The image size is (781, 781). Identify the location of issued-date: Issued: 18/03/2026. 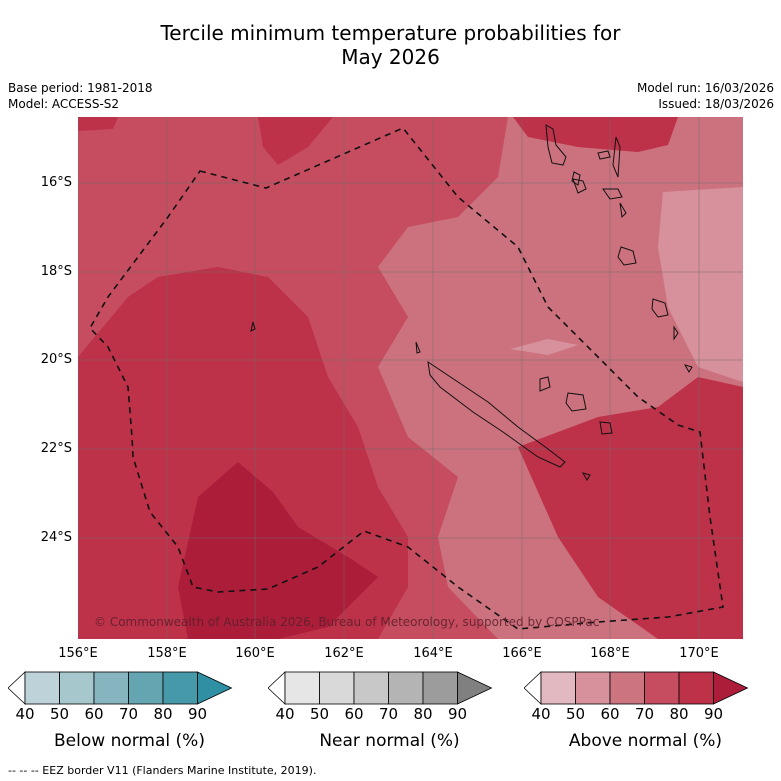
(716, 104).